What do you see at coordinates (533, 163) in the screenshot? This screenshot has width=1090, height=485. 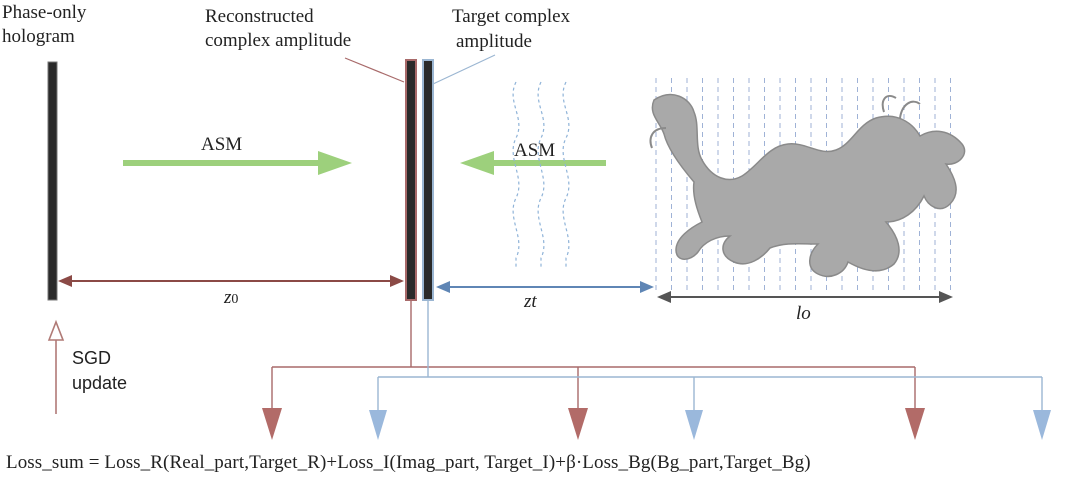 I see `asm-backward-arrow` at bounding box center [533, 163].